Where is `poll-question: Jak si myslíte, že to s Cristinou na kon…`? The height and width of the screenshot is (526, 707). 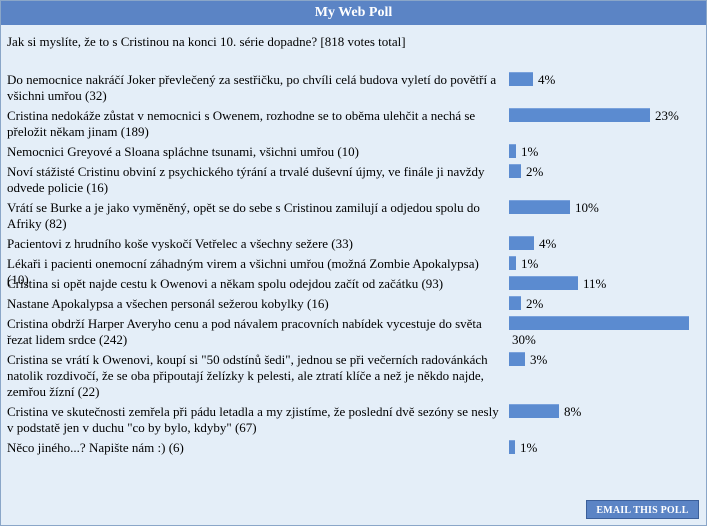 poll-question: Jak si myslíte, že to s Cristinou na kon… is located at coordinates (206, 41).